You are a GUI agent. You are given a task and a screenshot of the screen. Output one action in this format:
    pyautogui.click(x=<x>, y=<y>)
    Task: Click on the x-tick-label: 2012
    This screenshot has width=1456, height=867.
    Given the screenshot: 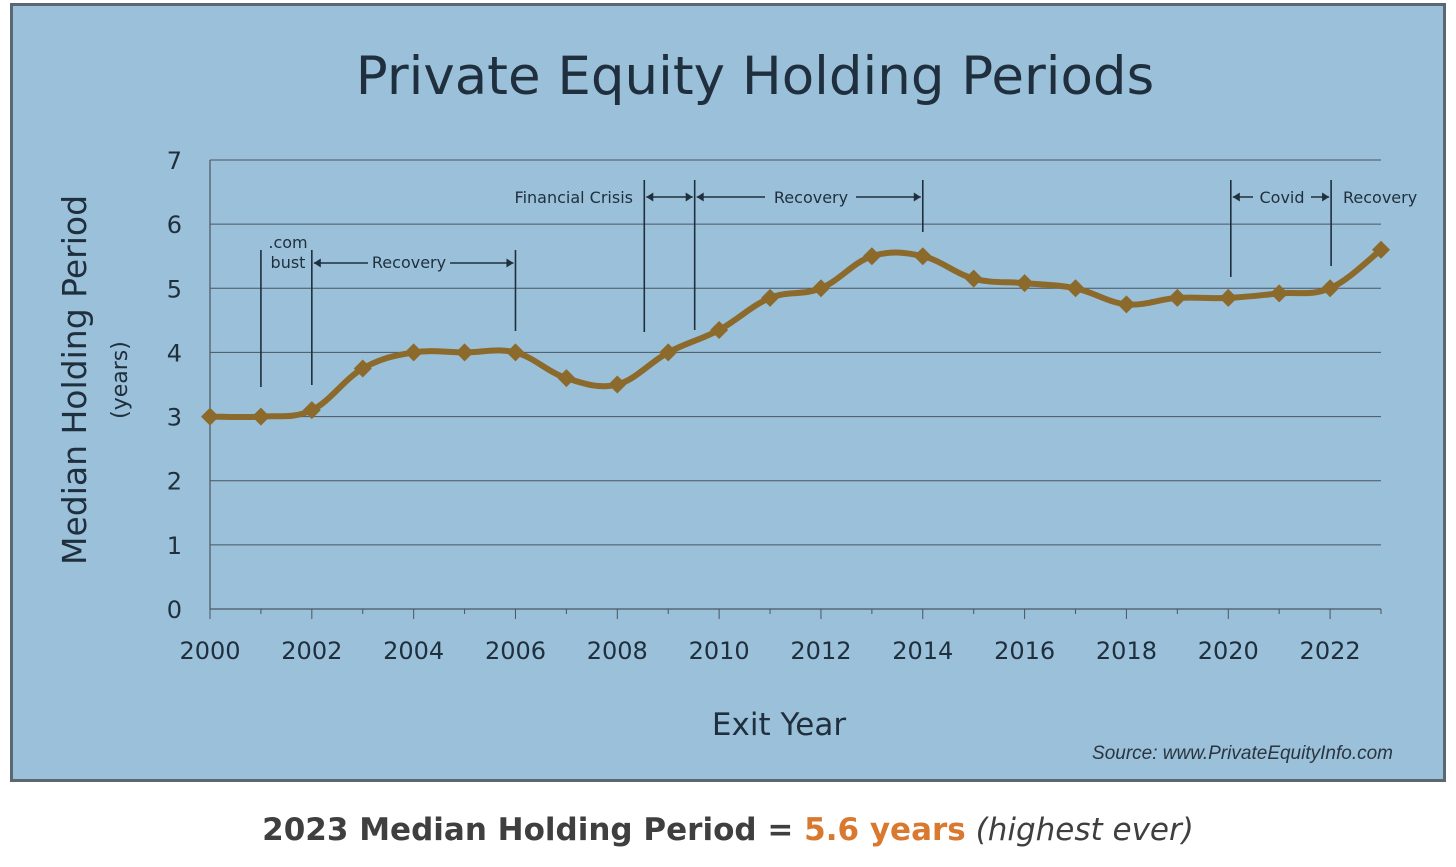 What is the action you would take?
    pyautogui.click(x=820, y=651)
    